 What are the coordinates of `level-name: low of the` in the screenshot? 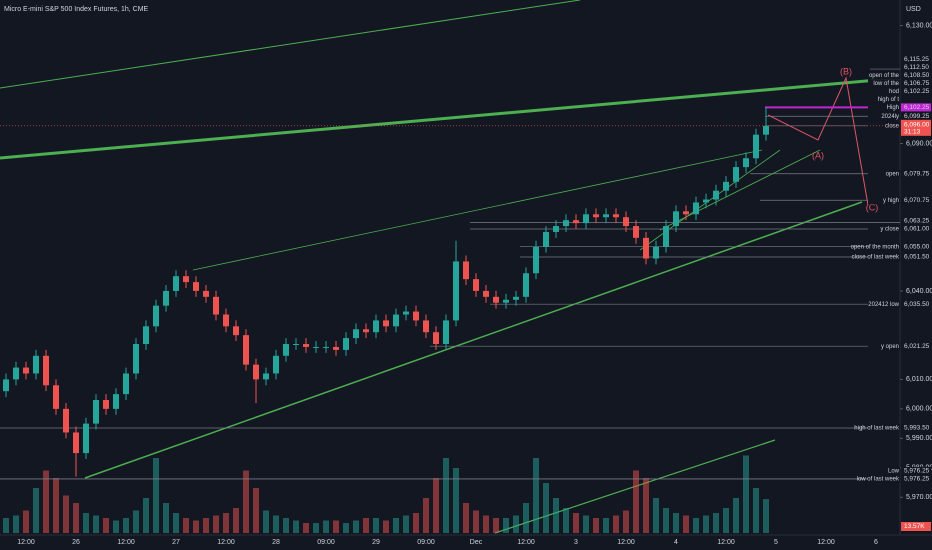 It's located at (886, 84).